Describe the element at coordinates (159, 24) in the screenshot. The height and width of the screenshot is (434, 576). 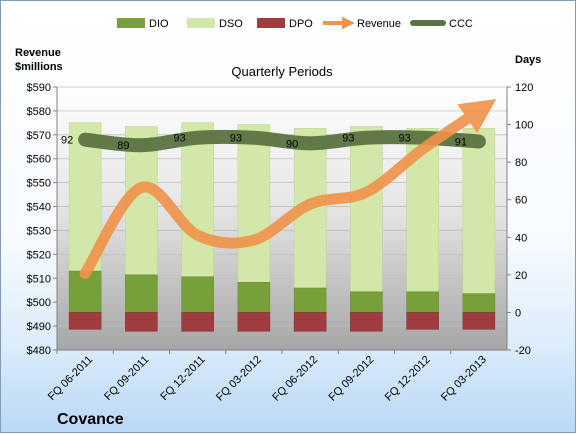
I see `legend-label-dio: DIO` at that location.